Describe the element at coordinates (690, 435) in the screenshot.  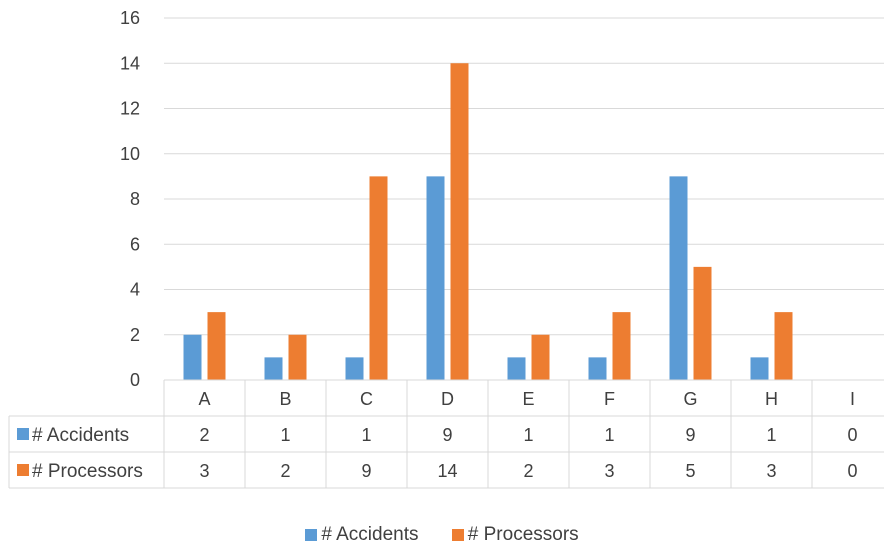
I see `table-cell-accidents-g: 9` at that location.